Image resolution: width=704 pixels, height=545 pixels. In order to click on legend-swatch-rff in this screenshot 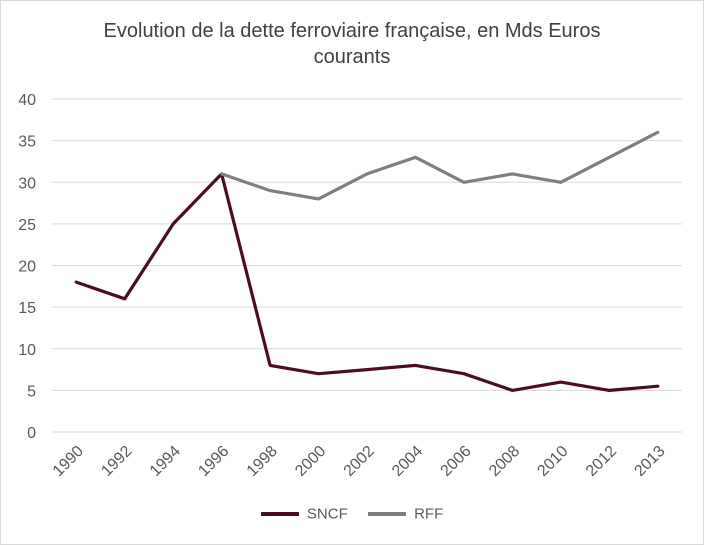, I will do `click(386, 514)`.